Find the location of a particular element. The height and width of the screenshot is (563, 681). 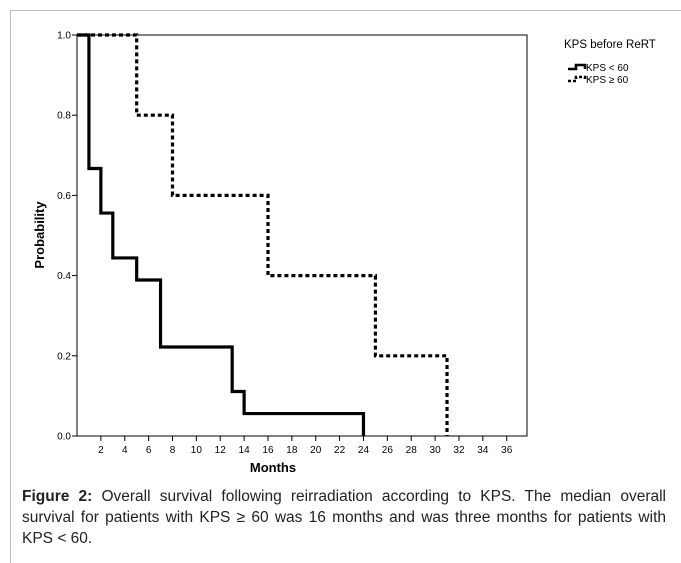

y-tick-label: 0.4 is located at coordinates (64, 276).